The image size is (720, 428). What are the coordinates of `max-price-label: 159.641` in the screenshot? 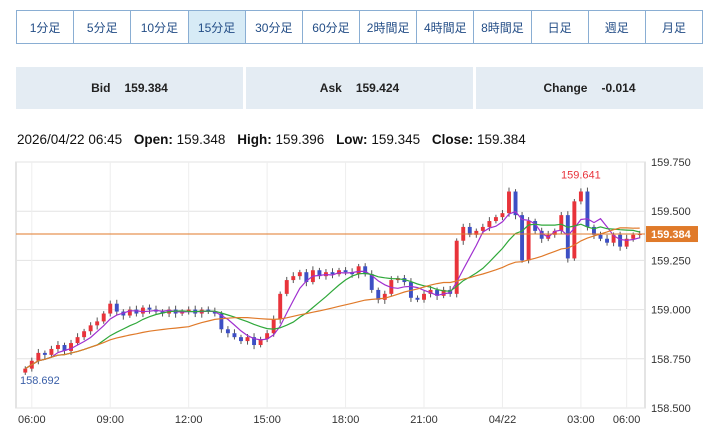 It's located at (581, 175).